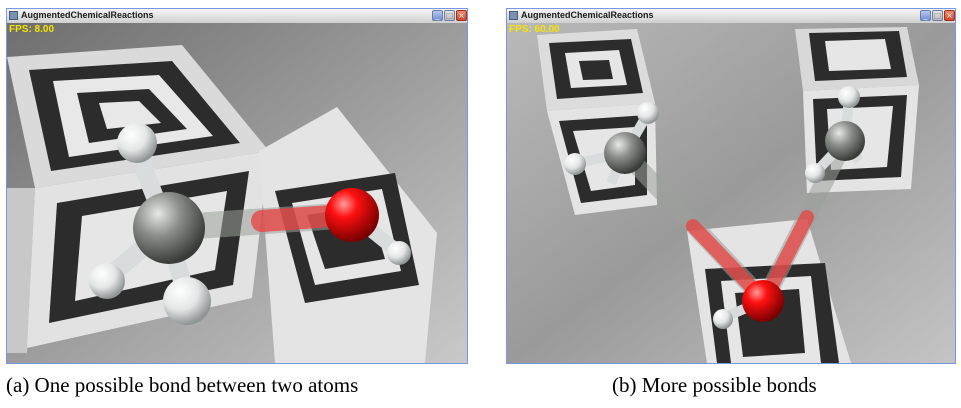  I want to click on fps-counter: FPS: 8.00, so click(32, 29).